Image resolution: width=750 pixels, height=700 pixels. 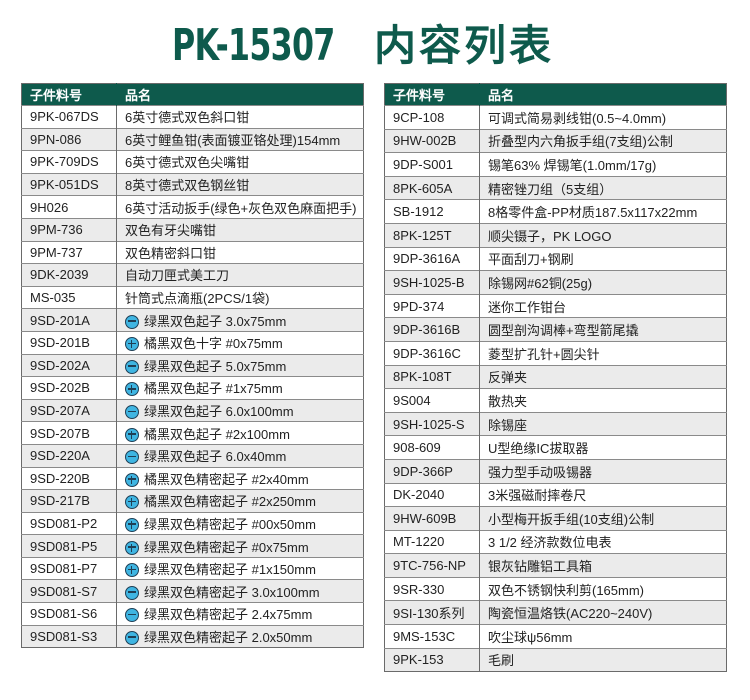 What do you see at coordinates (228, 637) in the screenshot?
I see `item-name: 绿黑双色精密起子 2.0x50mm` at bounding box center [228, 637].